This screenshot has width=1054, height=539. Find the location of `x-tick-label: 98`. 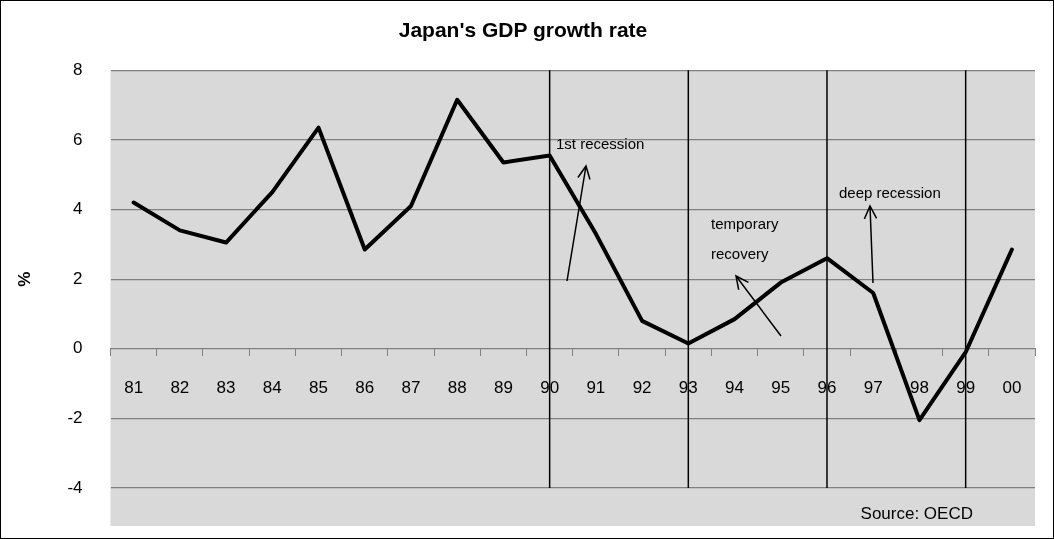

x-tick-label: 98 is located at coordinates (919, 387).